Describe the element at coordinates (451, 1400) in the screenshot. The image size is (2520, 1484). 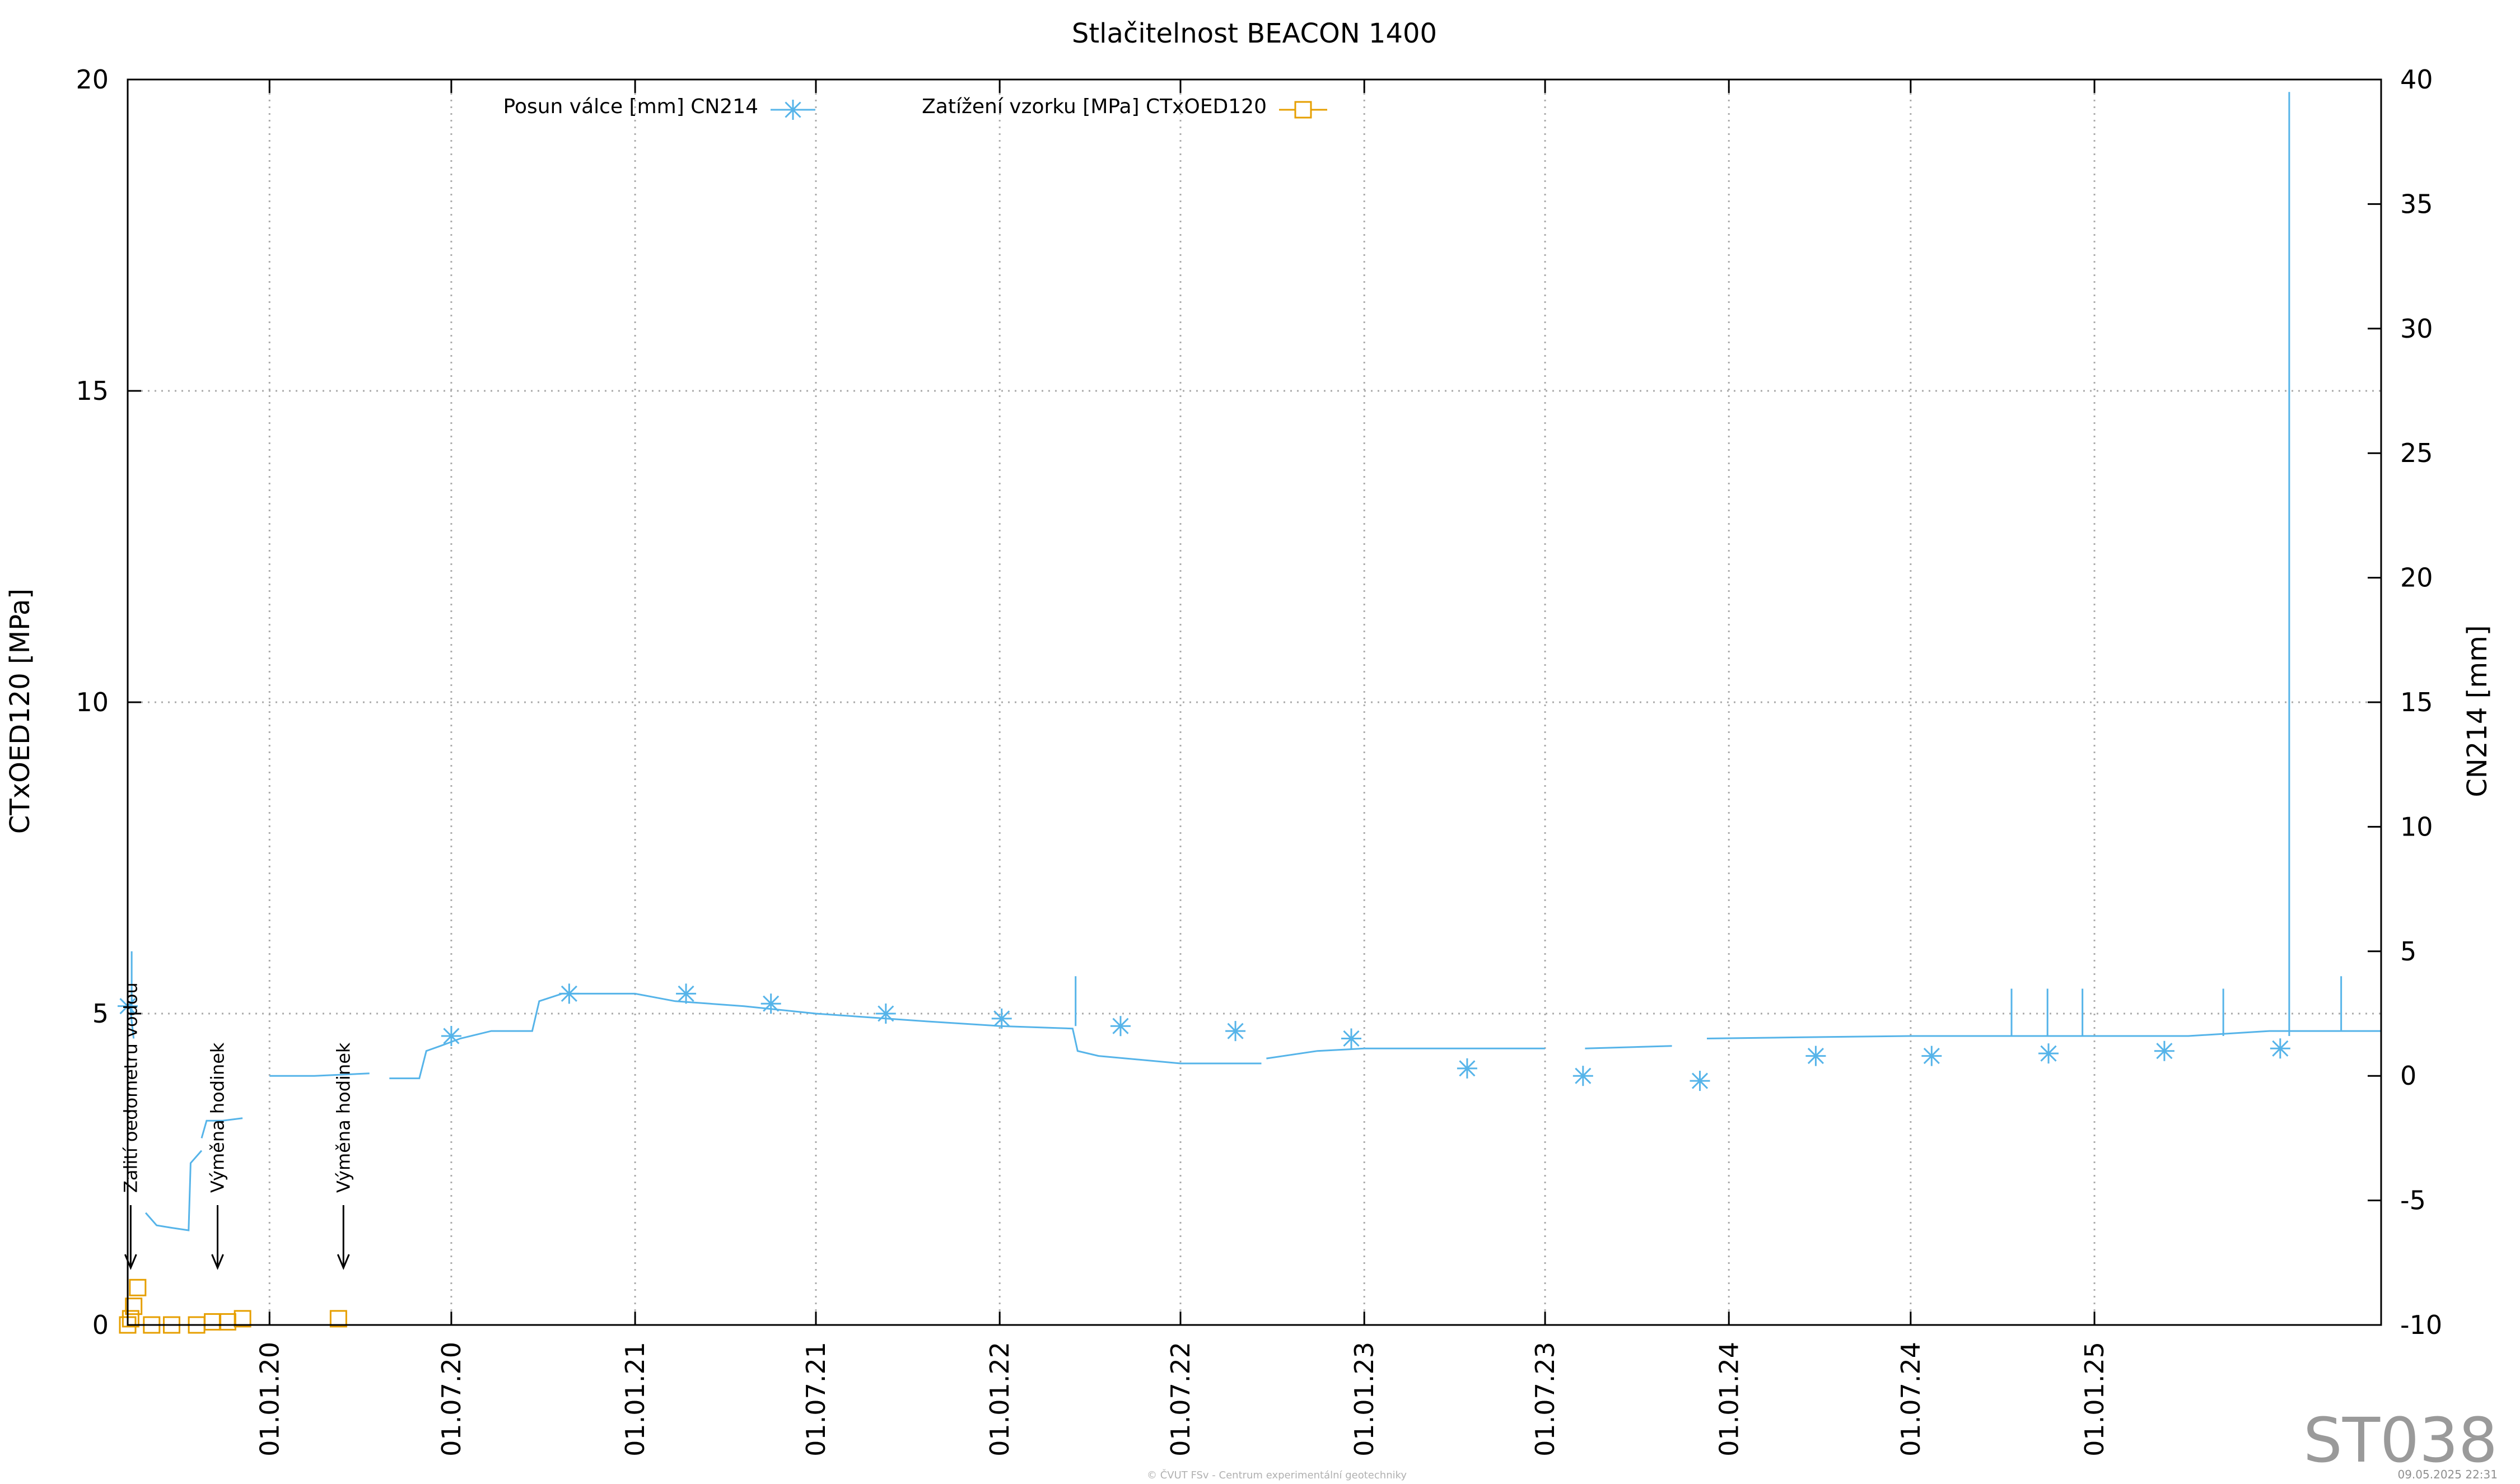
I see `x-tick-label: 01.07.20` at that location.